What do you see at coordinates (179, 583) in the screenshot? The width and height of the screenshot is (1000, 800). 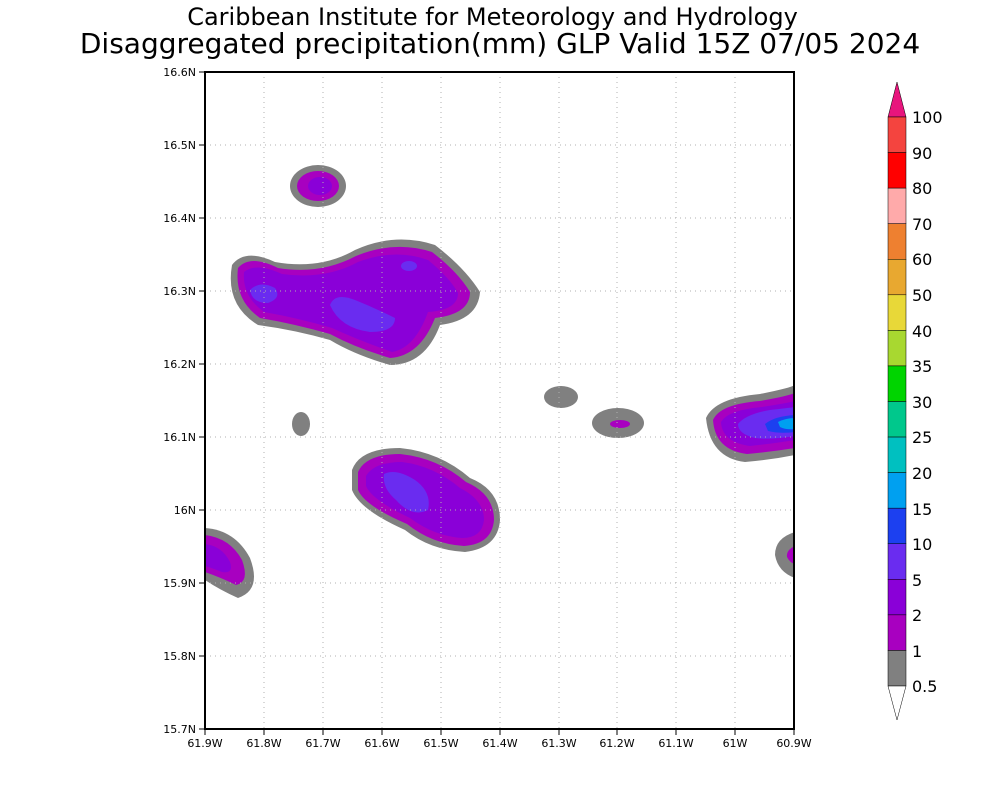 I see `y-tick-label: 15.9N` at bounding box center [179, 583].